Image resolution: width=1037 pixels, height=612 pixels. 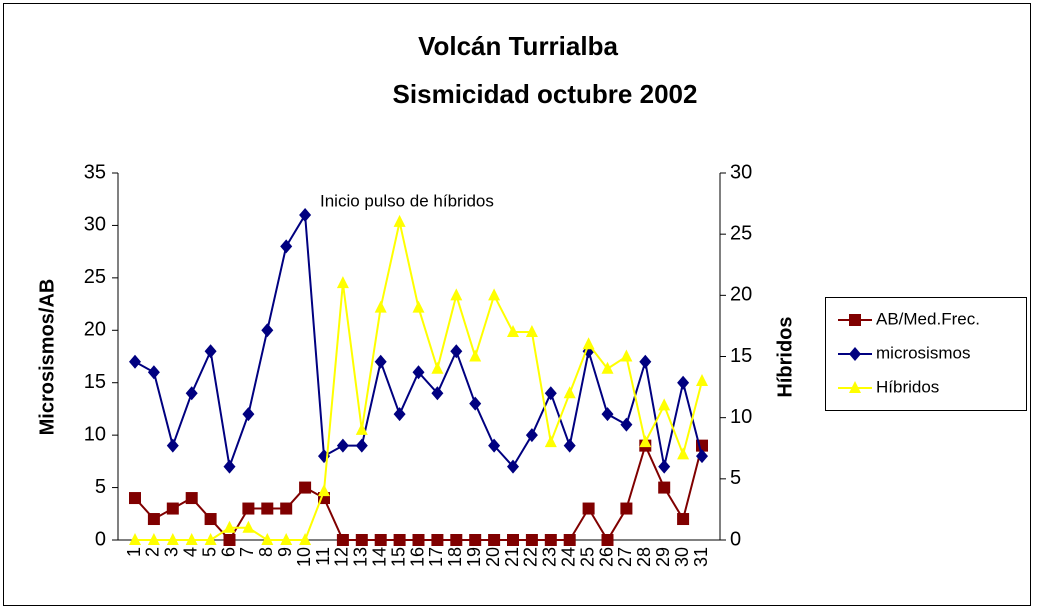 What do you see at coordinates (47, 357) in the screenshot?
I see `y-axis-title: Microsismos/AB` at bounding box center [47, 357].